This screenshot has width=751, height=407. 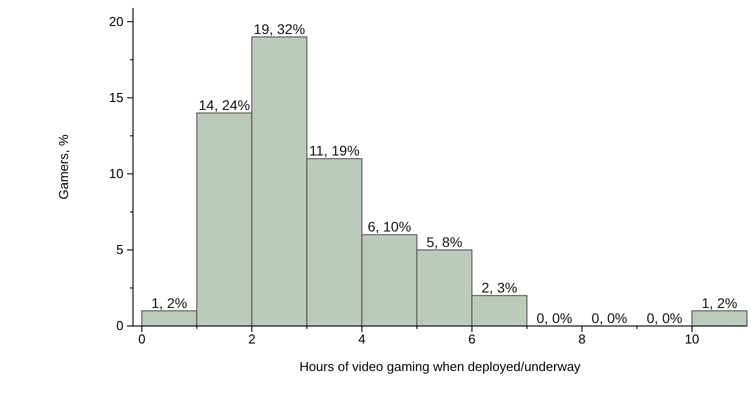 What do you see at coordinates (334, 150) in the screenshot?
I see `data-label: 11, 19%` at bounding box center [334, 150].